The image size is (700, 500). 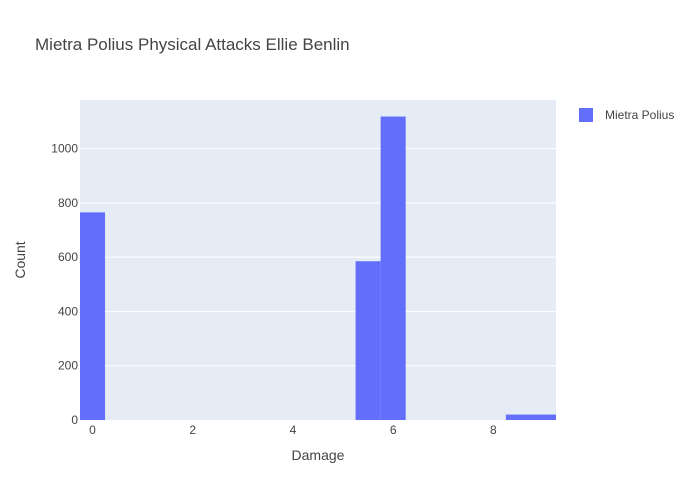 What do you see at coordinates (68, 203) in the screenshot?
I see `y-tick-label: 800` at bounding box center [68, 203].